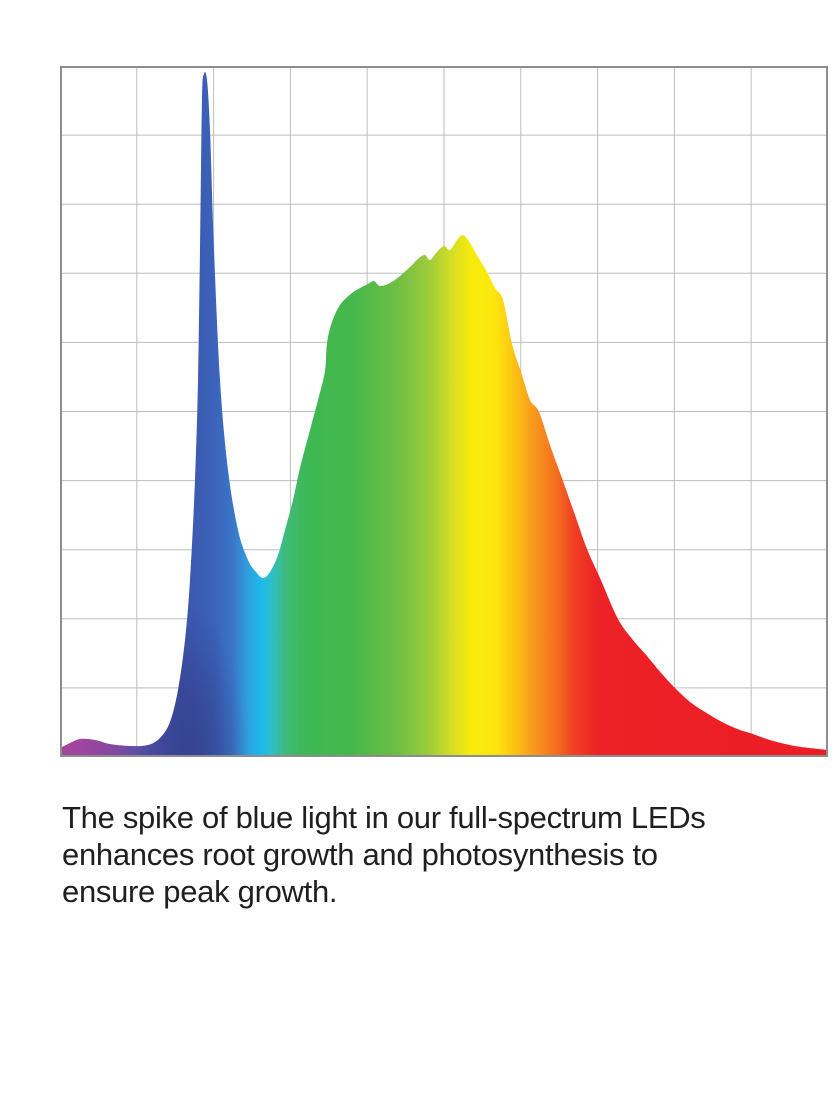 This screenshot has height=1120, width=840. Describe the element at coordinates (200, 891) in the screenshot. I see `caption-line-3: ensure peak growth.` at that location.